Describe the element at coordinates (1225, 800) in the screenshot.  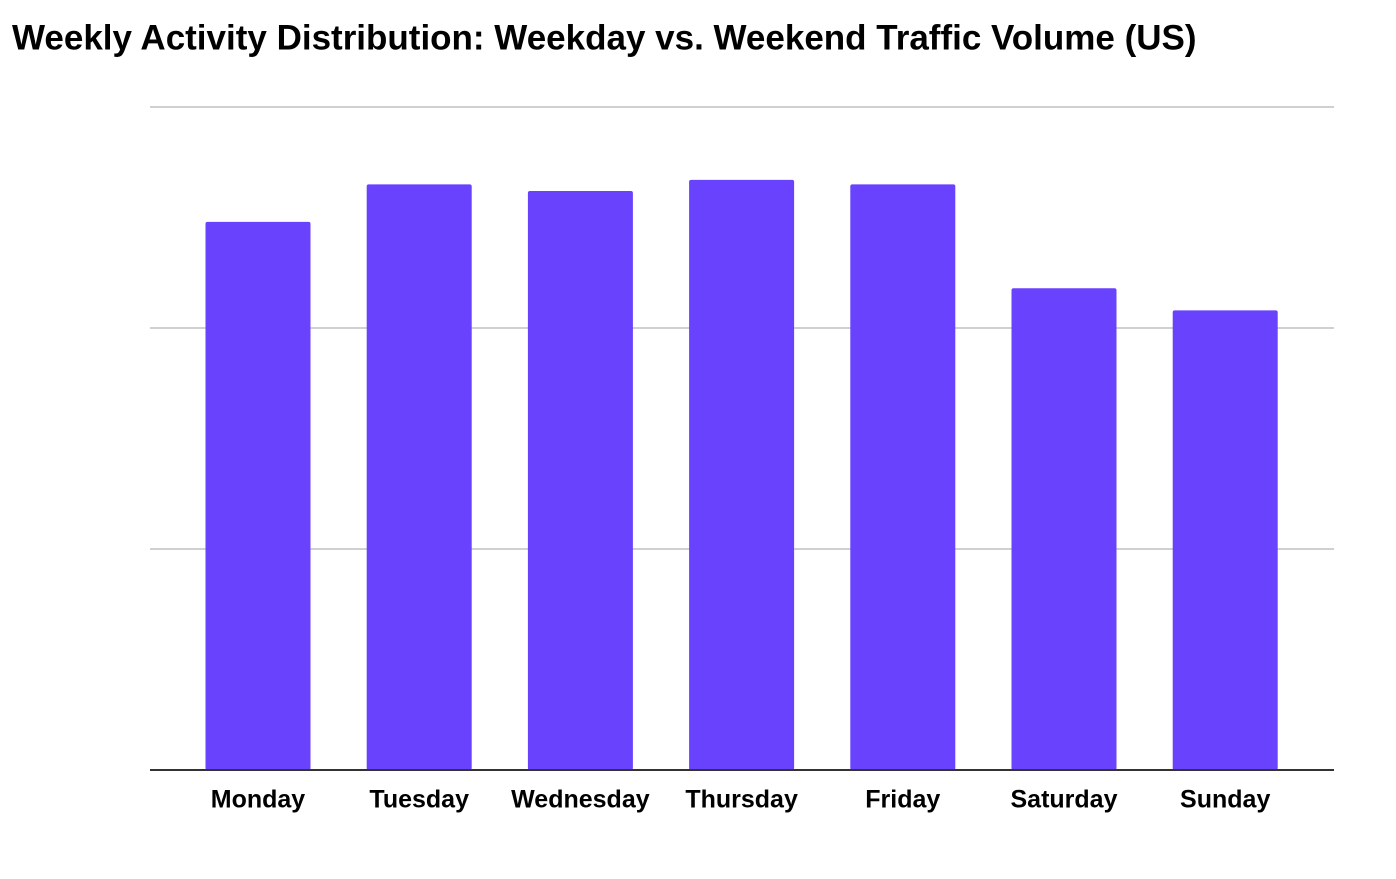
I see `x-tick-label: Sunday` at that location.